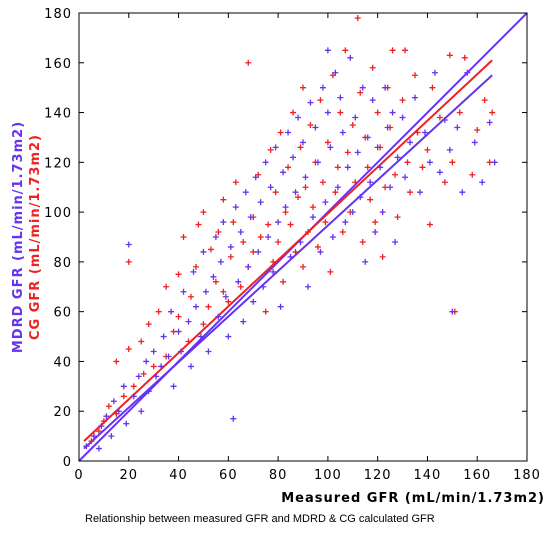  Describe the element at coordinates (62, 412) in the screenshot. I see `y-tick-label: 20` at that location.